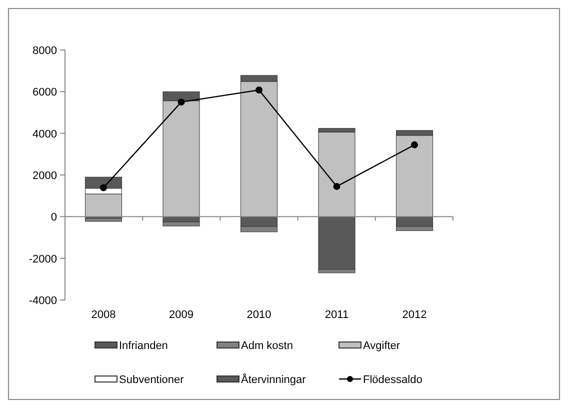  What do you see at coordinates (259, 315) in the screenshot?
I see `x-tick-label: 2010` at bounding box center [259, 315].